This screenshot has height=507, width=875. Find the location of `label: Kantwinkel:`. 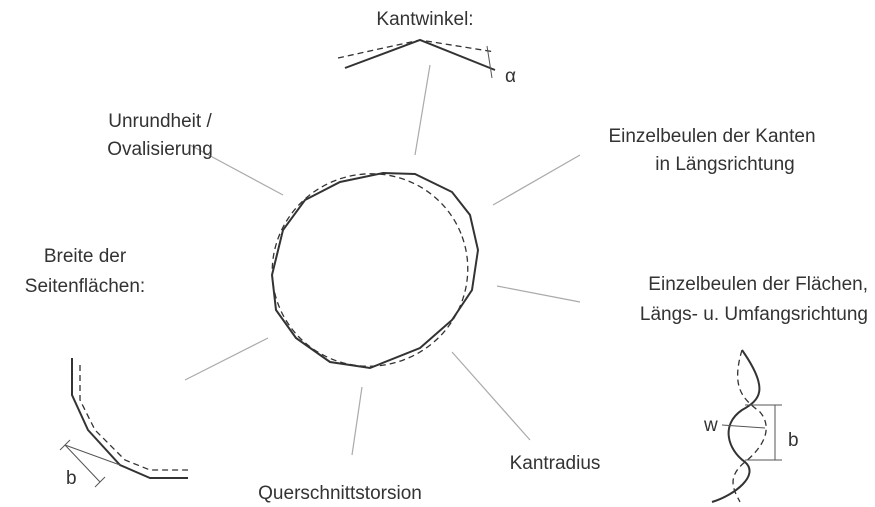

label: Kantwinkel: is located at coordinates (424, 19).